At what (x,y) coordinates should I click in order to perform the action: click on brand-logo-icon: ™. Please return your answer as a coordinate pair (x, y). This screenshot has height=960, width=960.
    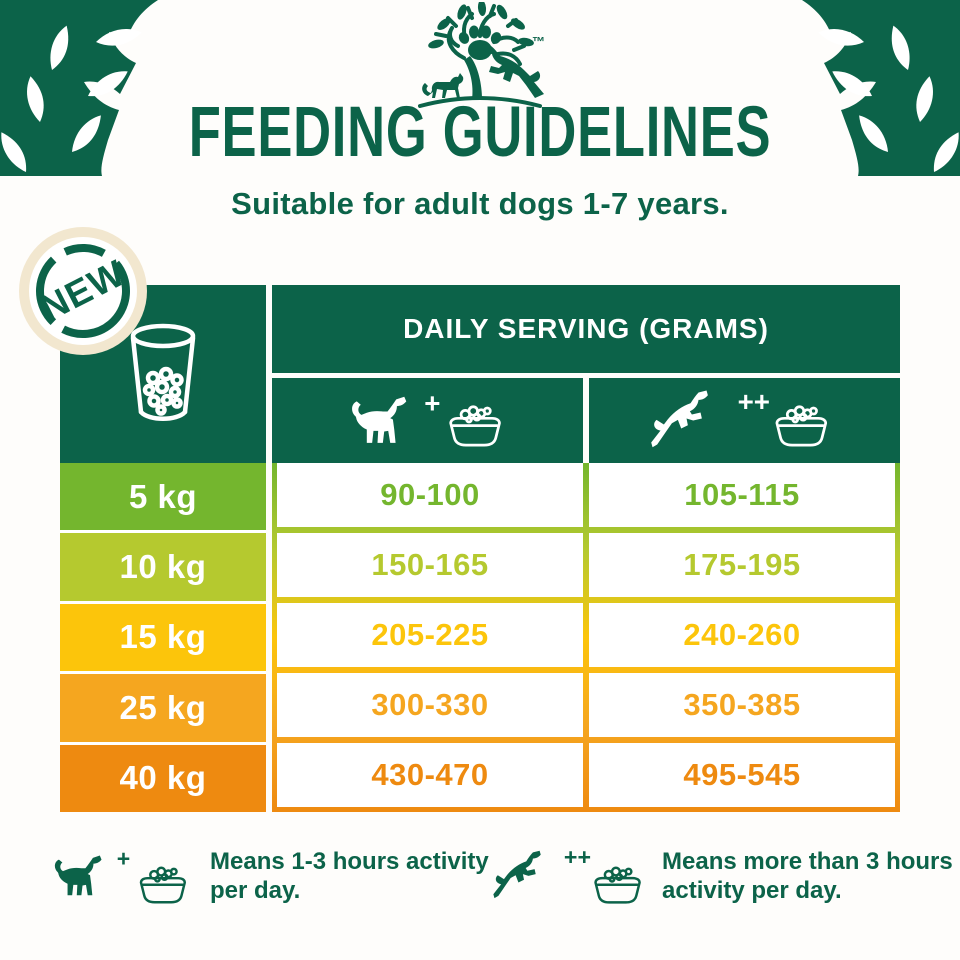
    Looking at the image, I should click on (481, 55).